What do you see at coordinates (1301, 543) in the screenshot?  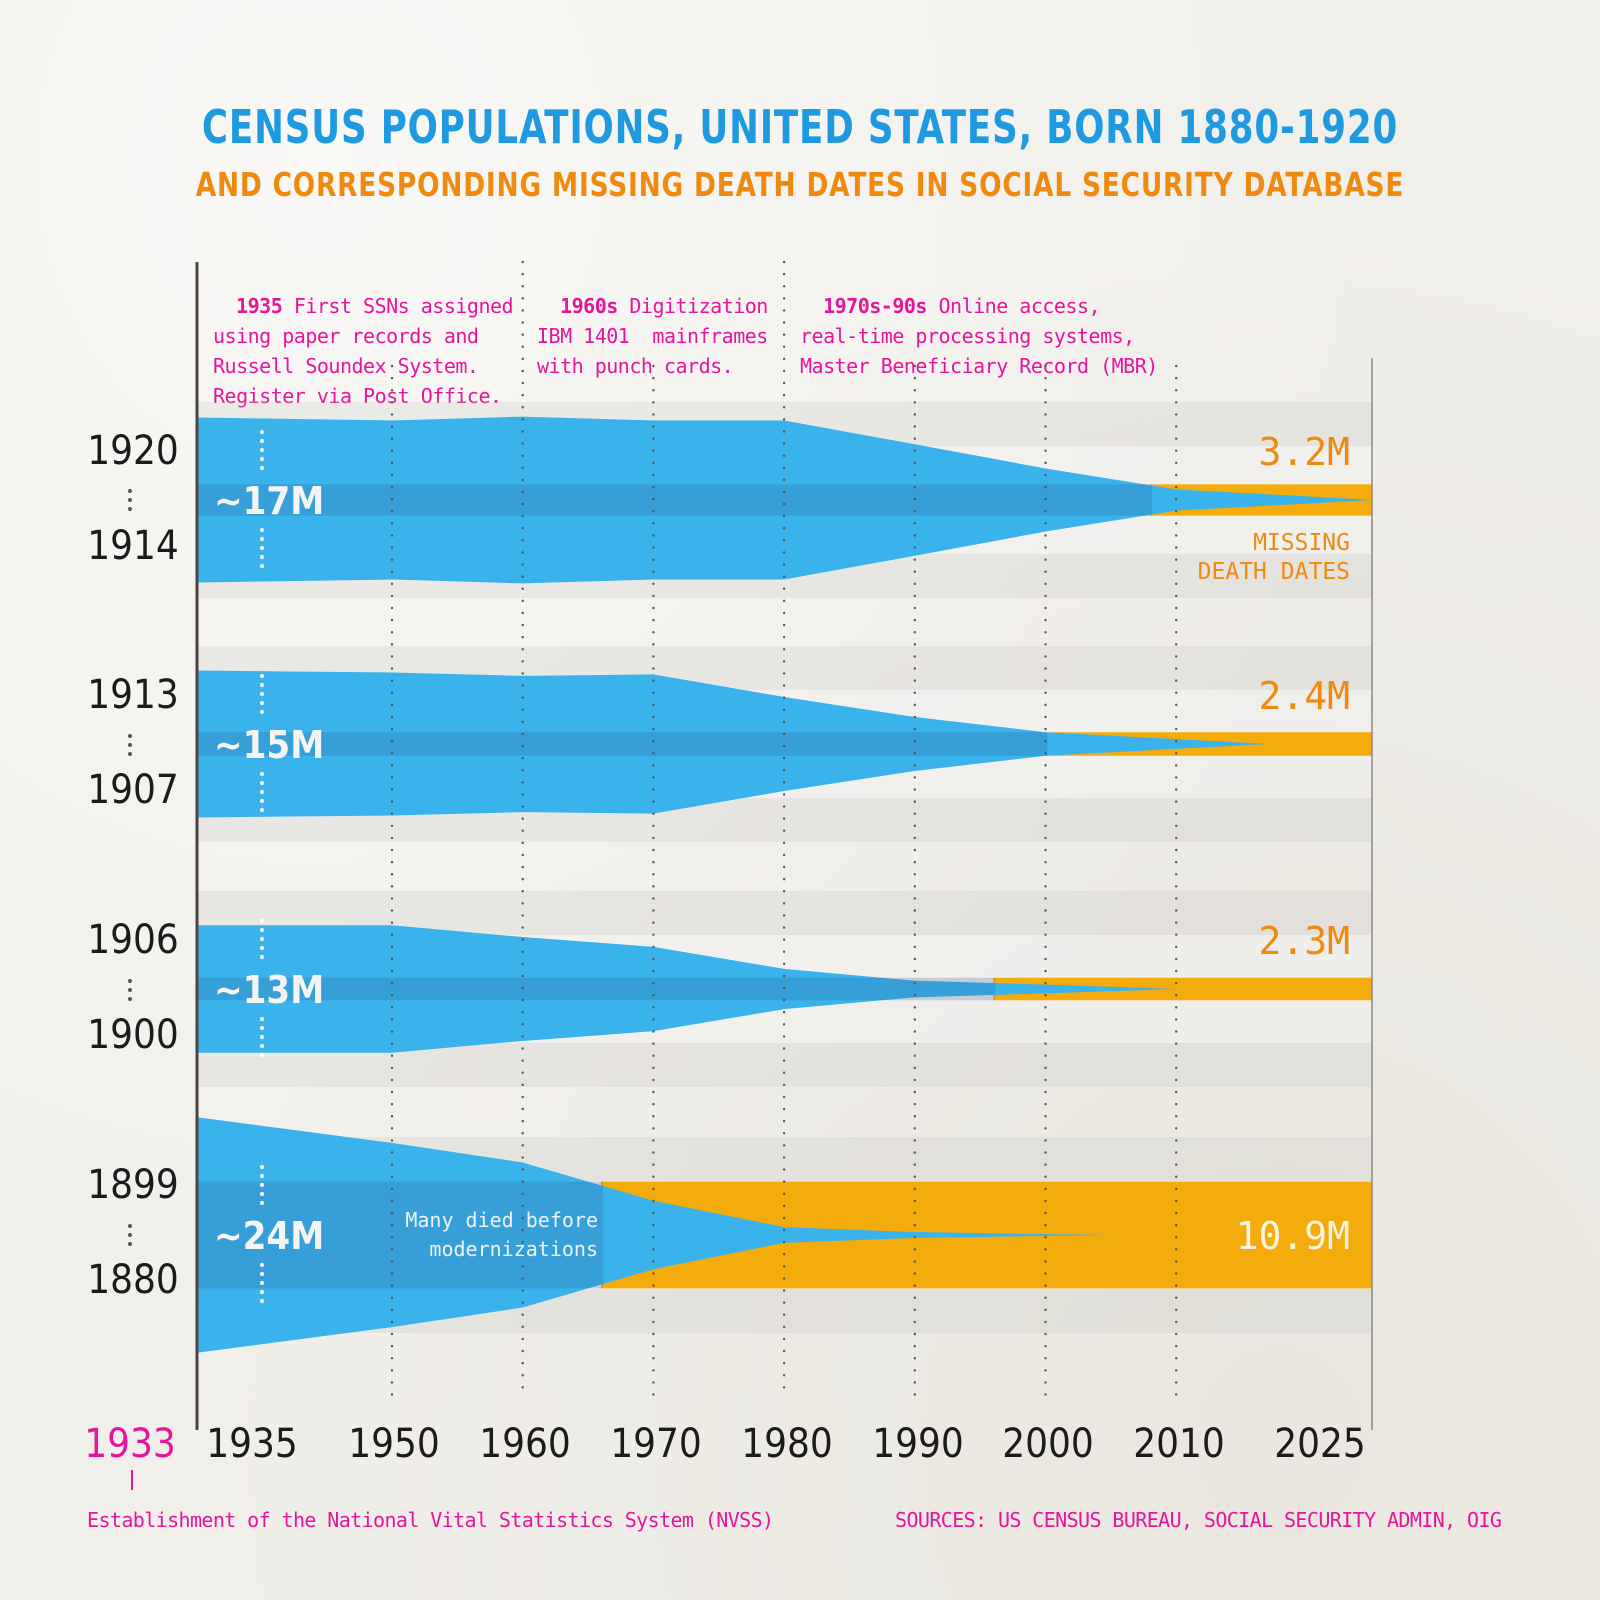 I see `missing-death-dates-label: MISSING` at bounding box center [1301, 543].